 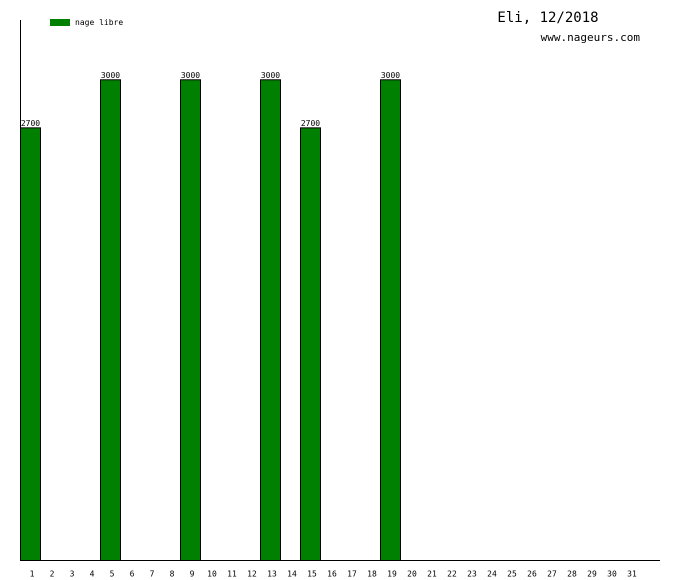 I want to click on chart-subtitle: www.nageurs.com, so click(x=591, y=37).